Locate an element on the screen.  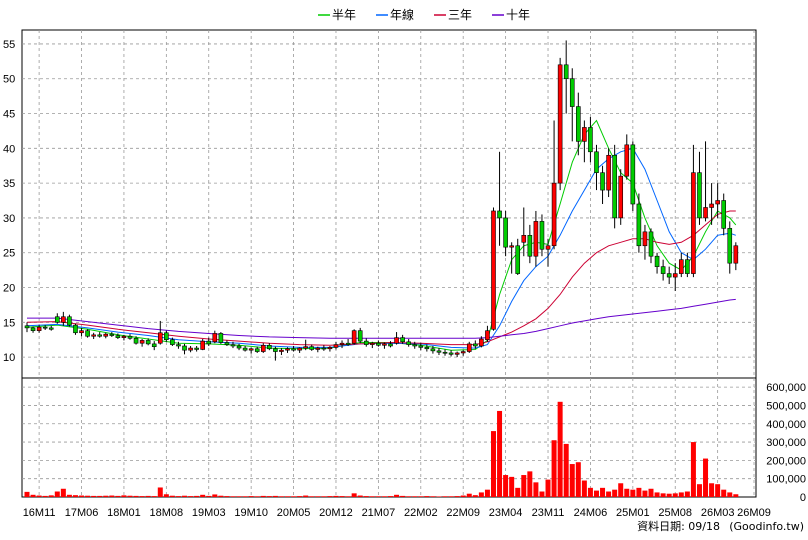
date-tick-label: 23M11 is located at coordinates (548, 513).